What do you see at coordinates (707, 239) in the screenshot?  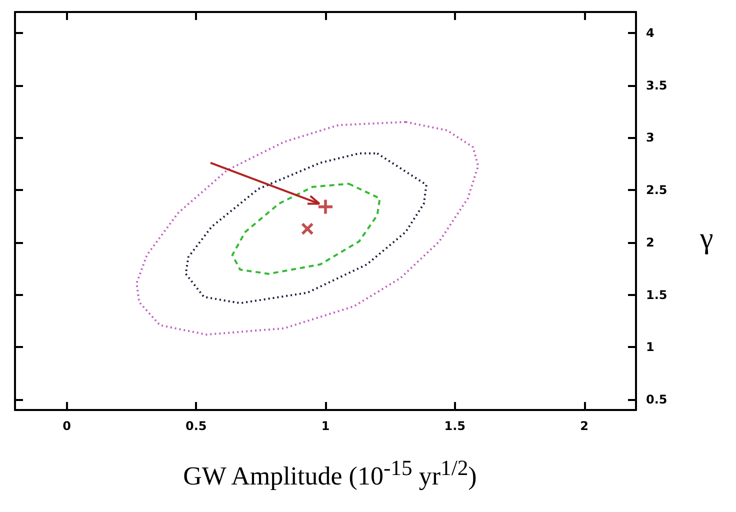 I see `y-axis-title: γ` at bounding box center [707, 239].